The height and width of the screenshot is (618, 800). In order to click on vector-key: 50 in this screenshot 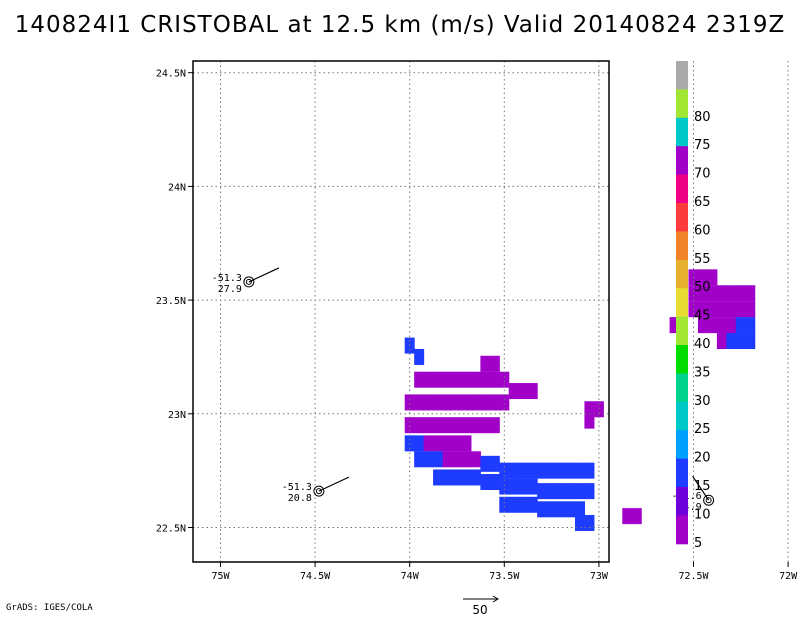, I will do `click(481, 606)`.